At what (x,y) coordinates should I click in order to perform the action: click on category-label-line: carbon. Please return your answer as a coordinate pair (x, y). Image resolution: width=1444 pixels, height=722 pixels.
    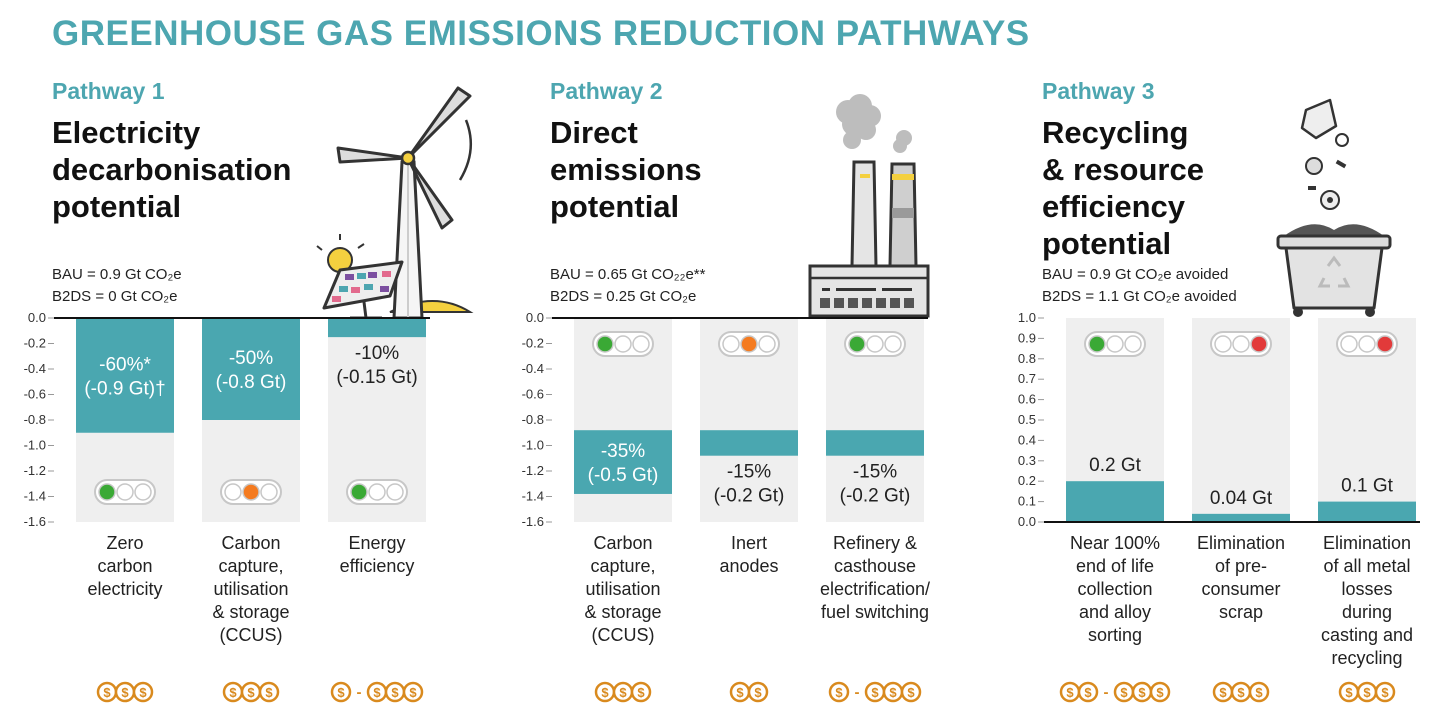
    Looking at the image, I should click on (125, 566).